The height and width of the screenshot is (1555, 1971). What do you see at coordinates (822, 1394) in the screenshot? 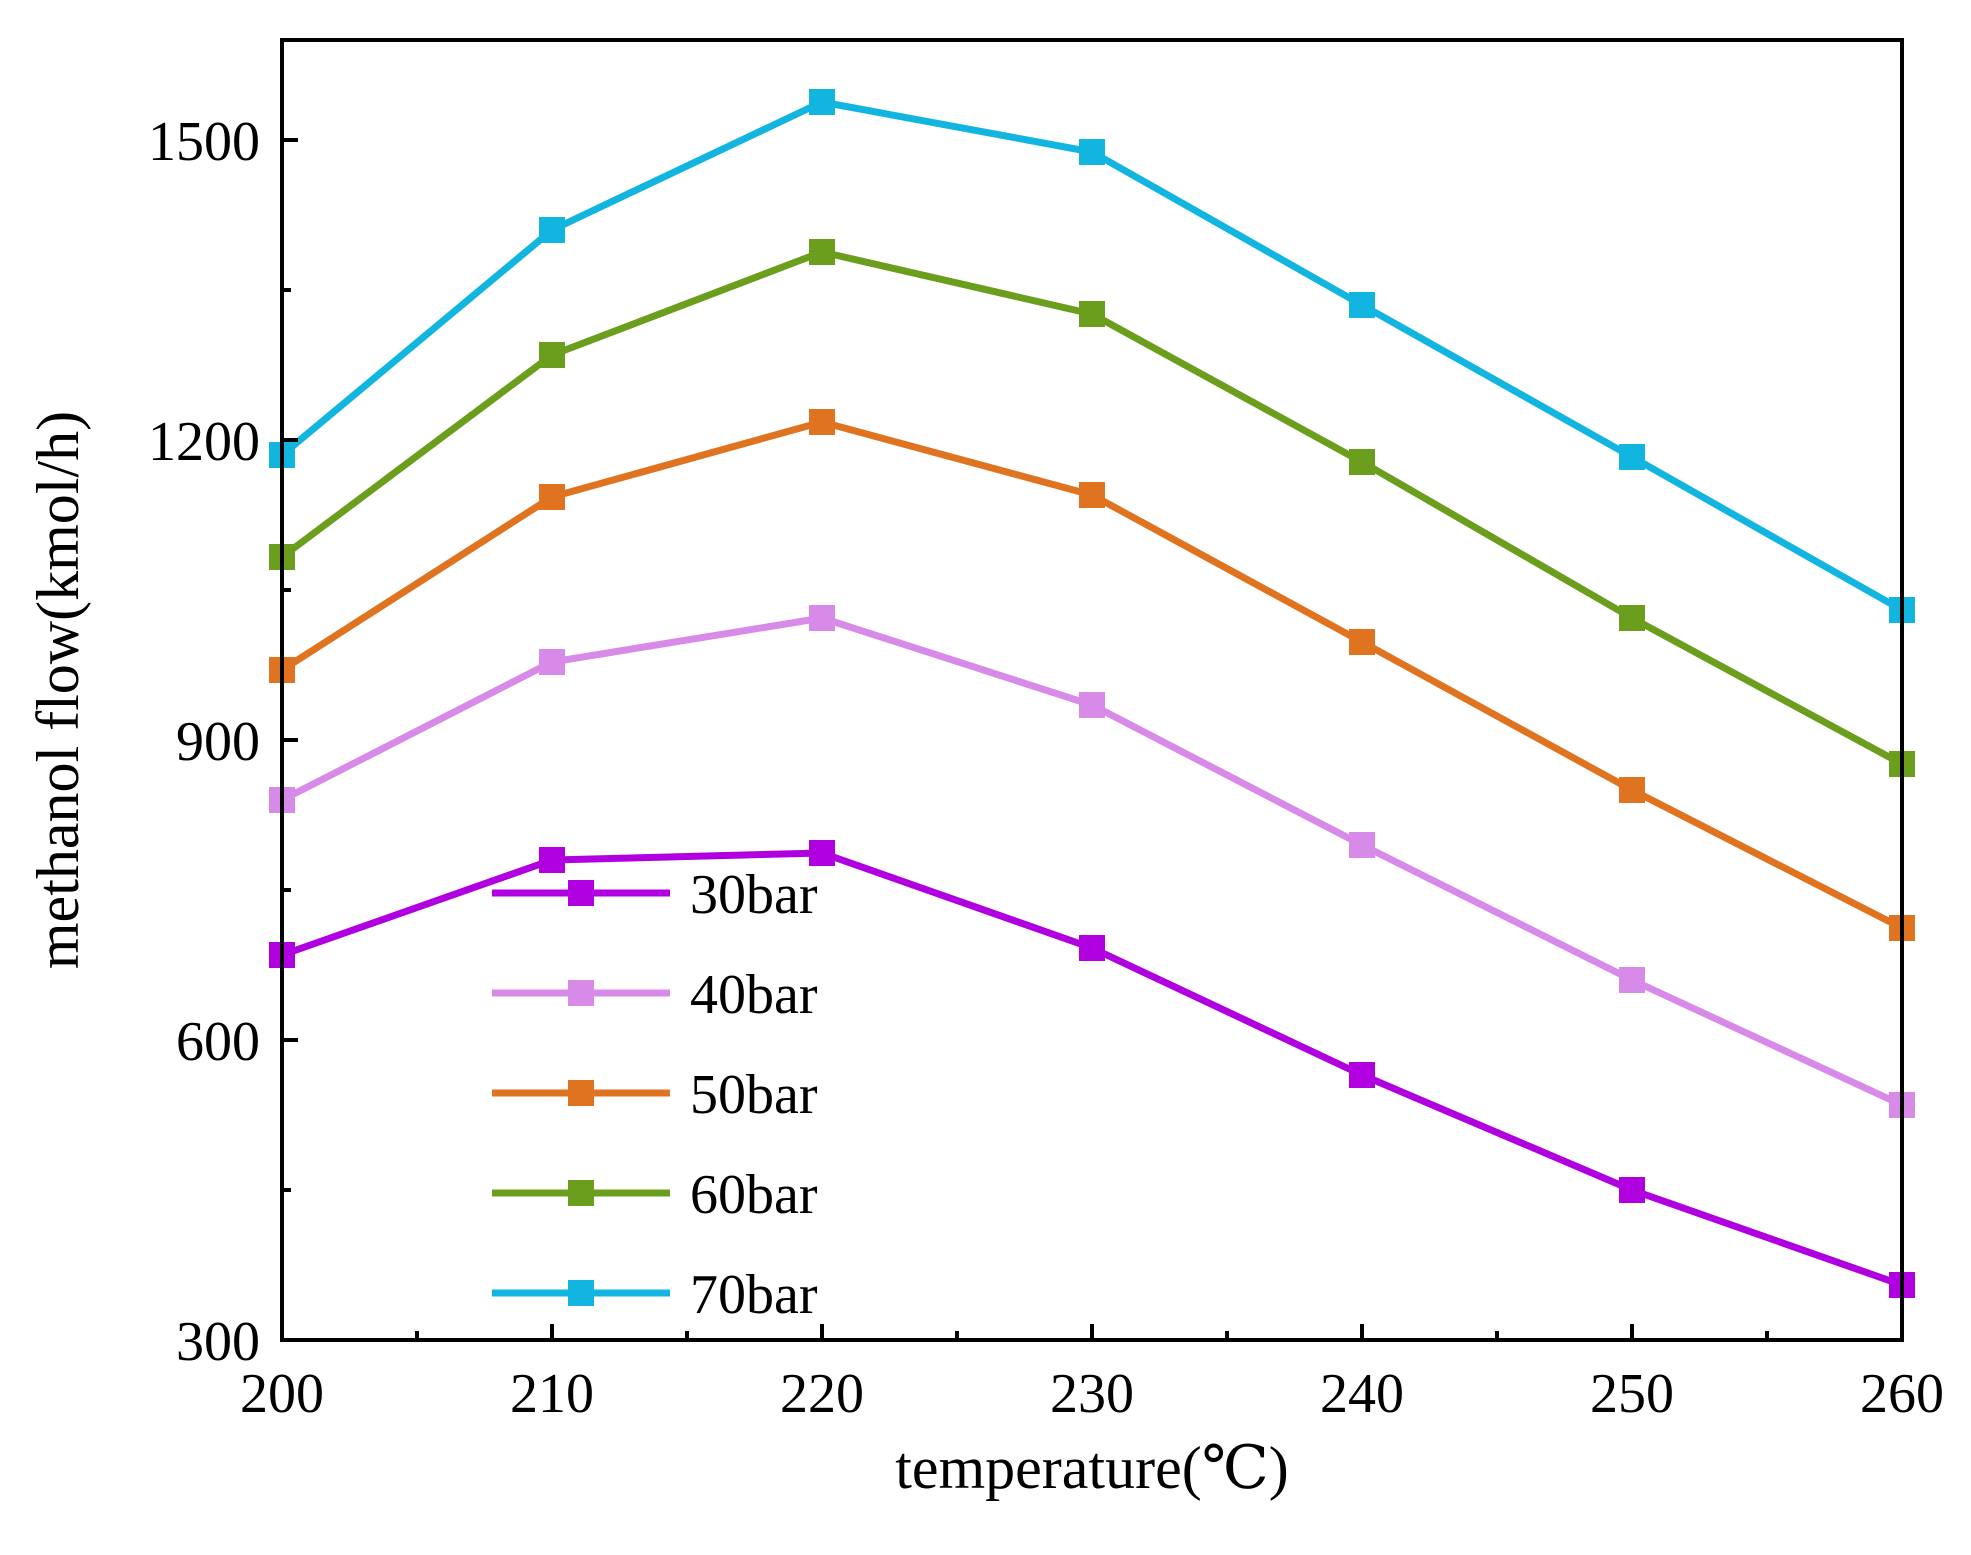
I see `x-tick-label: 220` at bounding box center [822, 1394].